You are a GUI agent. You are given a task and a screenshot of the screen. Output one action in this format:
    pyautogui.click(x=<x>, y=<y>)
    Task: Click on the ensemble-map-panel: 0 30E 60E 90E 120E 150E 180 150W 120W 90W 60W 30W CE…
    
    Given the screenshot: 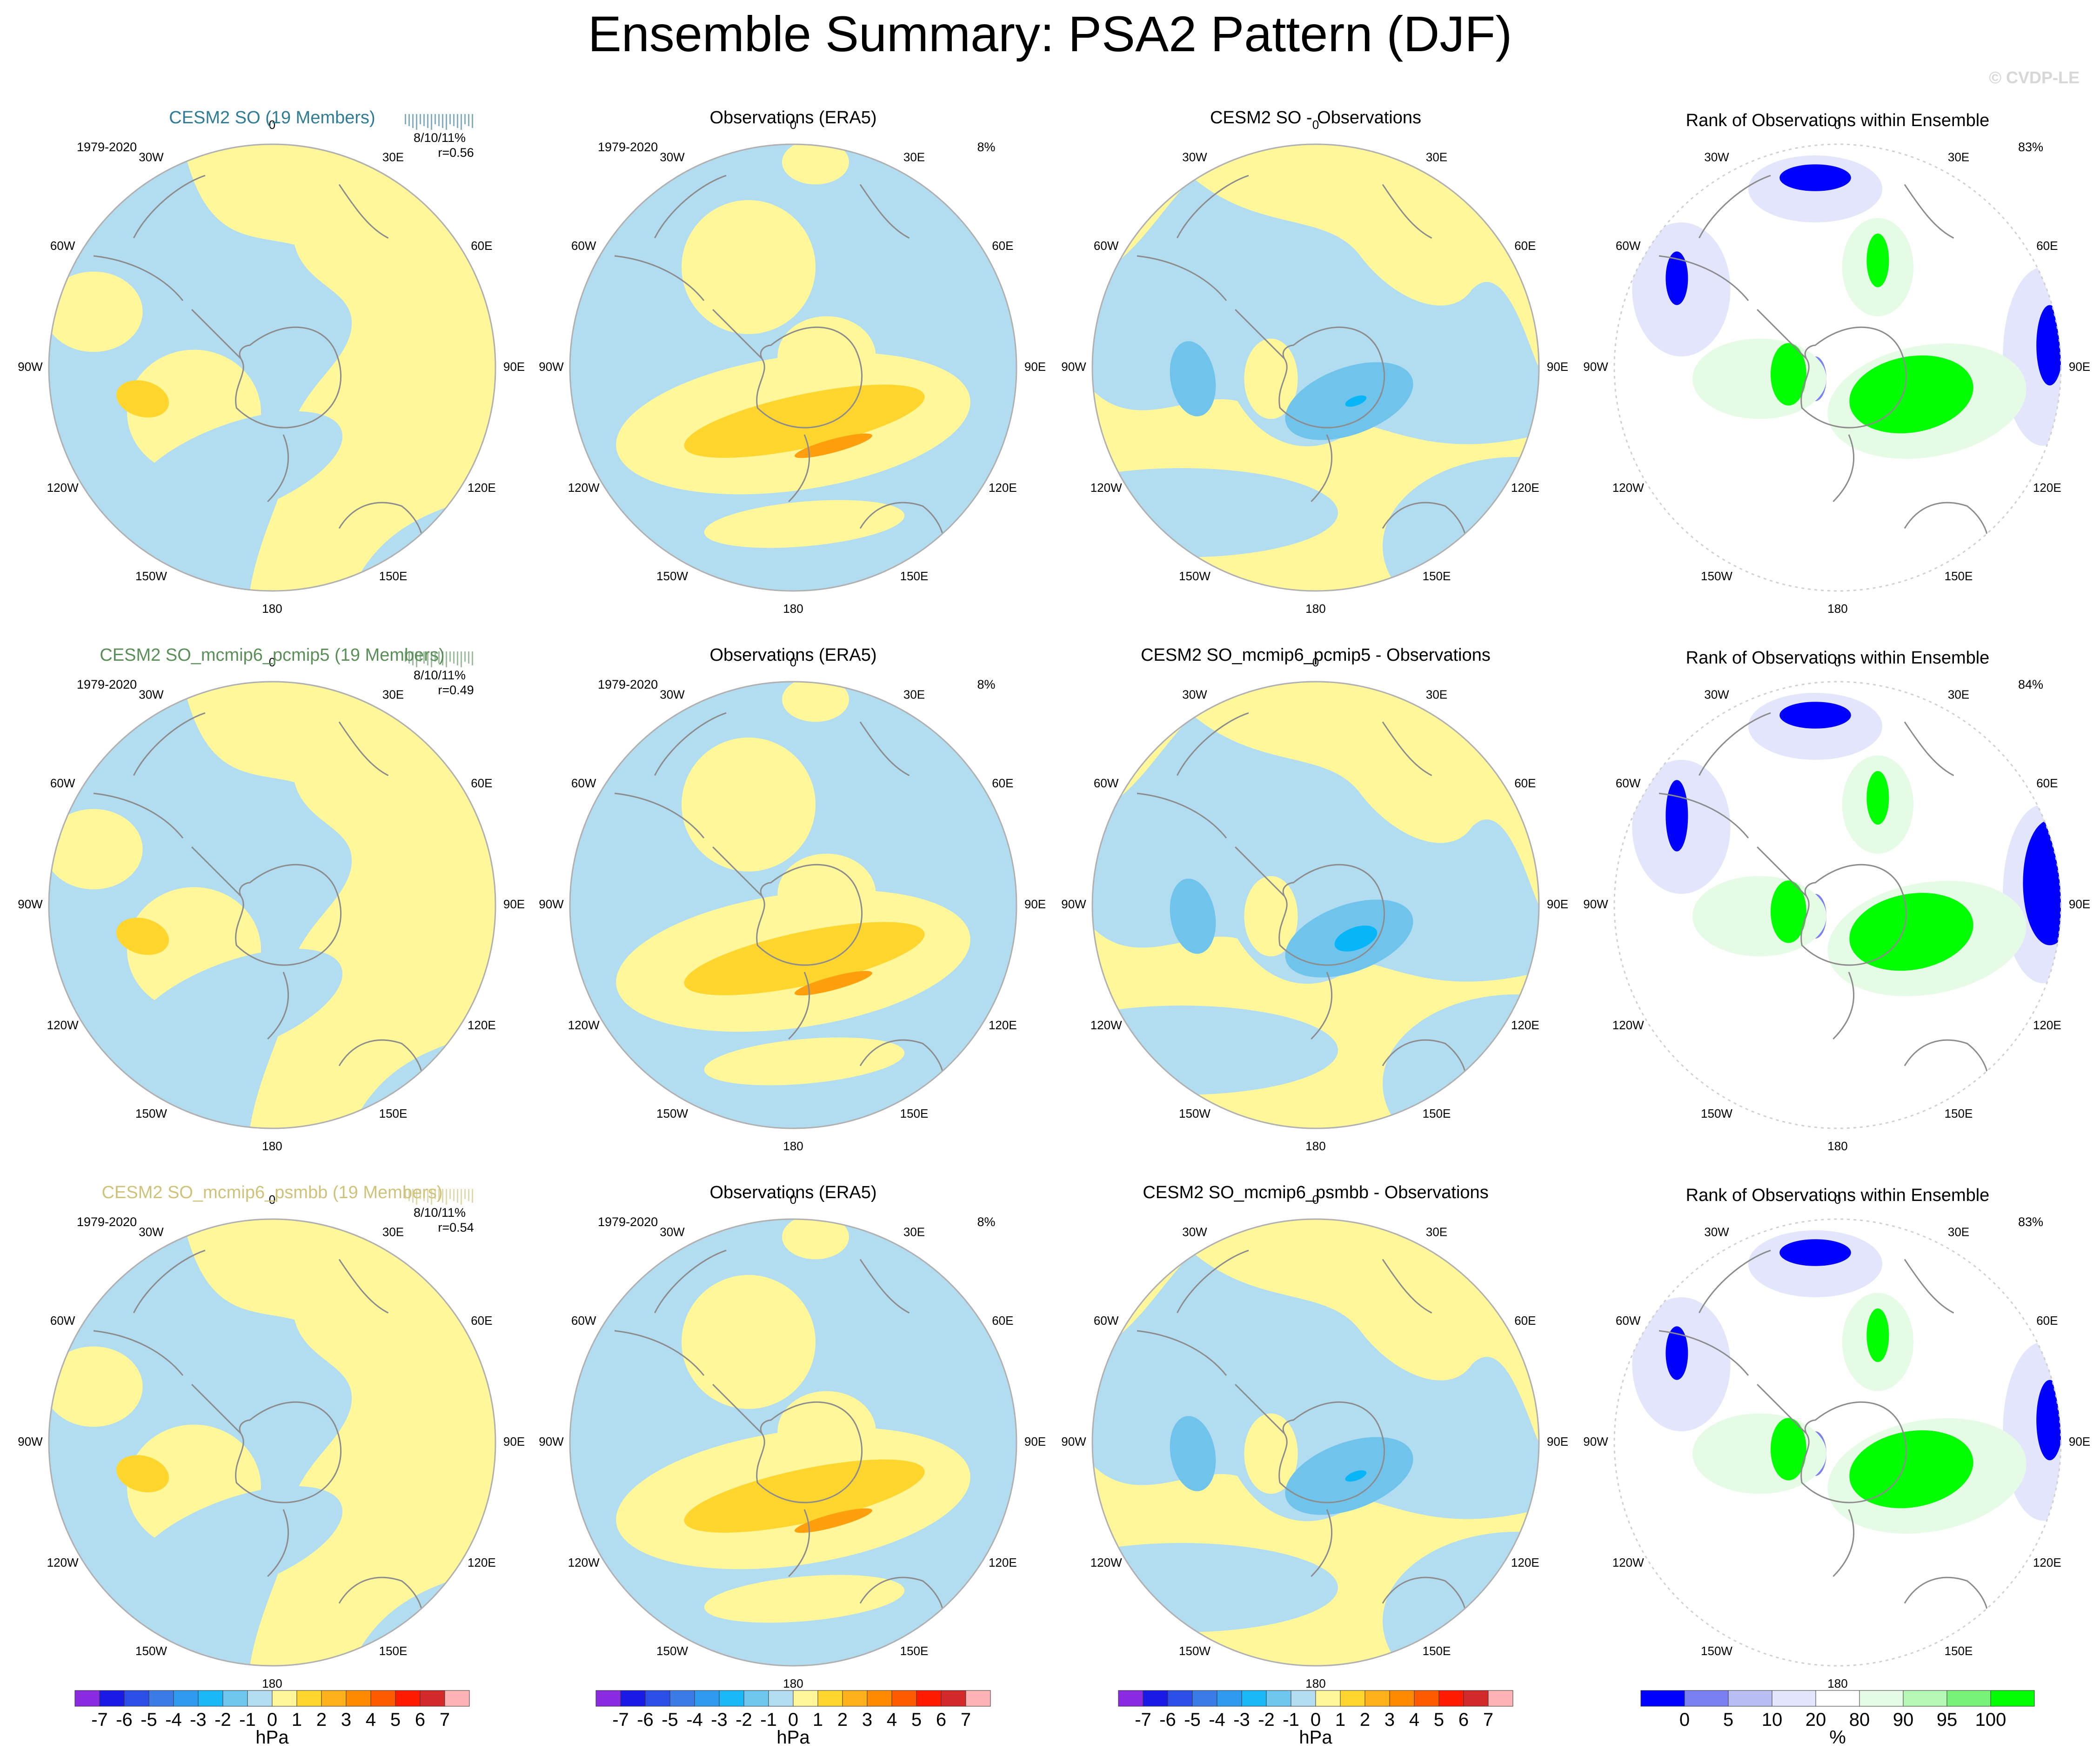 What is the action you would take?
    pyautogui.click(x=271, y=362)
    